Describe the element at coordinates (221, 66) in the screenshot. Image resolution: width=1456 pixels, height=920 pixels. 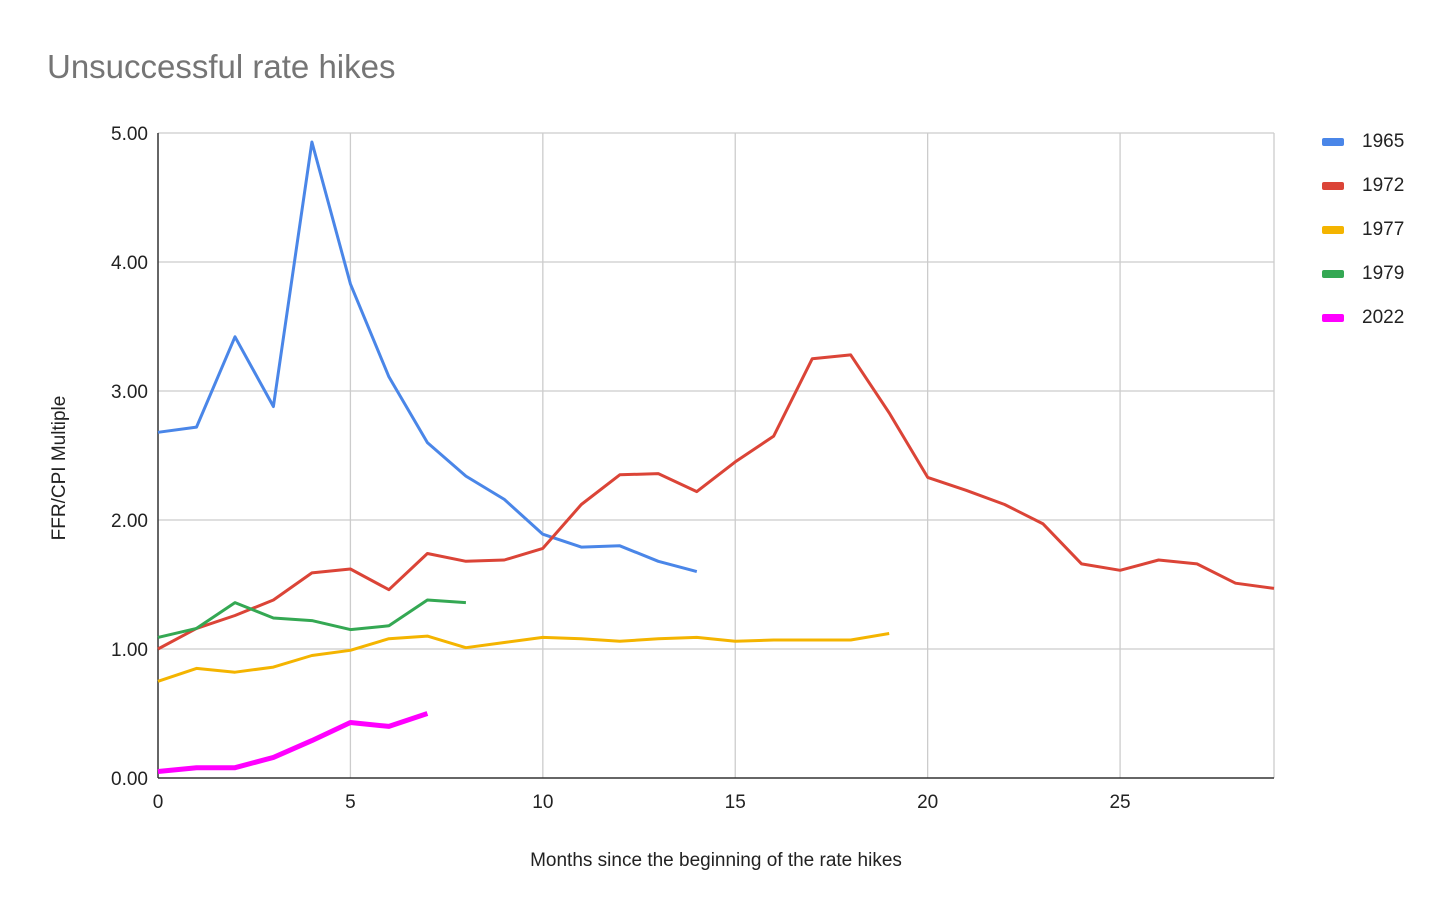
I see `chart-title: Unsuccessful rate hikes` at that location.